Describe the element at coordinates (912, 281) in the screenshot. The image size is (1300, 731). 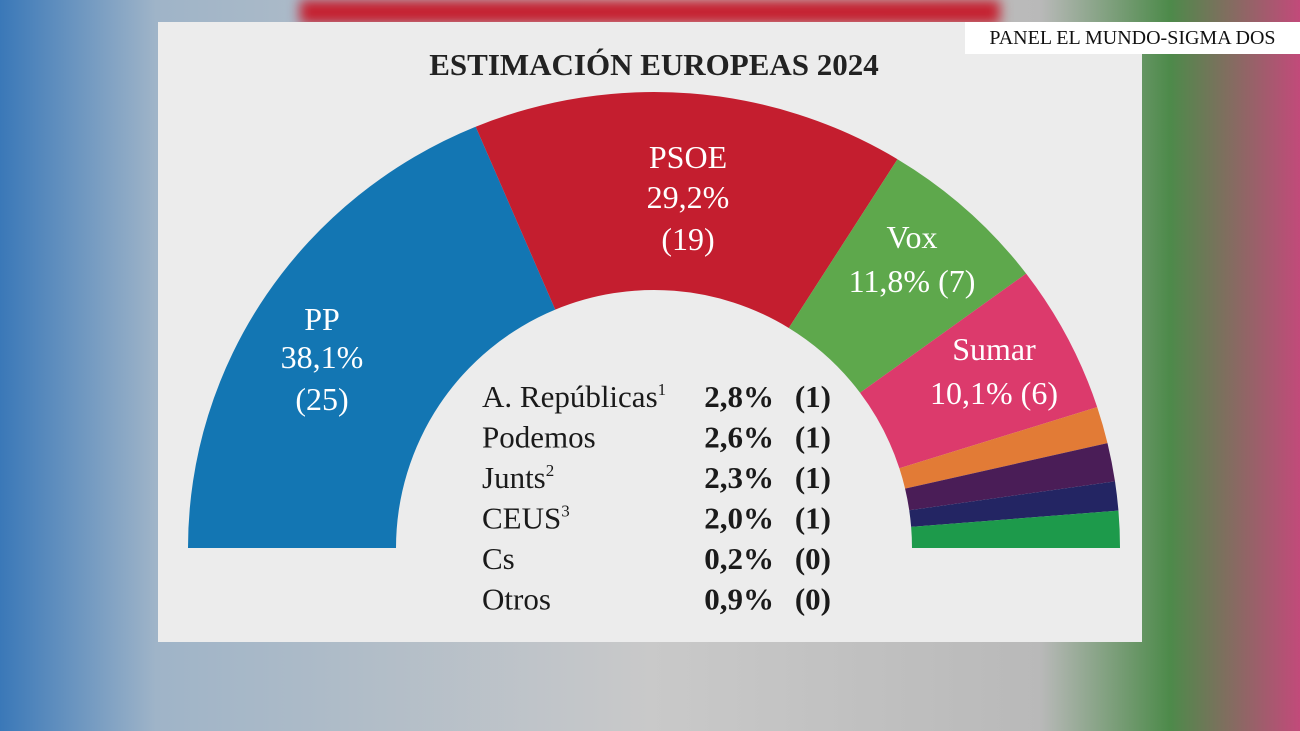
I see `label-vox-value: 11,8% (7)` at that location.